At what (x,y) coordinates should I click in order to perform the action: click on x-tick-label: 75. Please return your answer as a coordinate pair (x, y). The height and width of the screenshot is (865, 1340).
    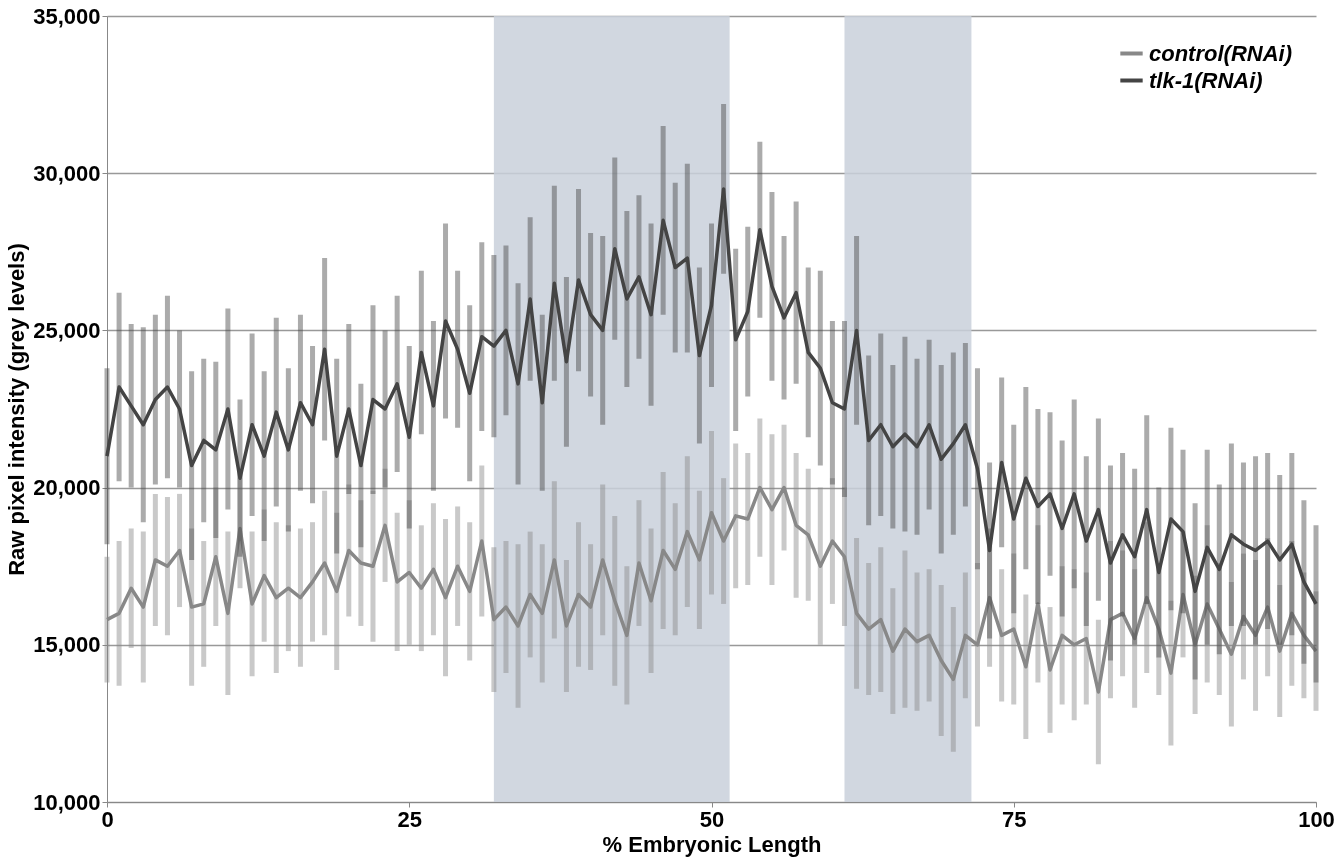
    Looking at the image, I should click on (1014, 819).